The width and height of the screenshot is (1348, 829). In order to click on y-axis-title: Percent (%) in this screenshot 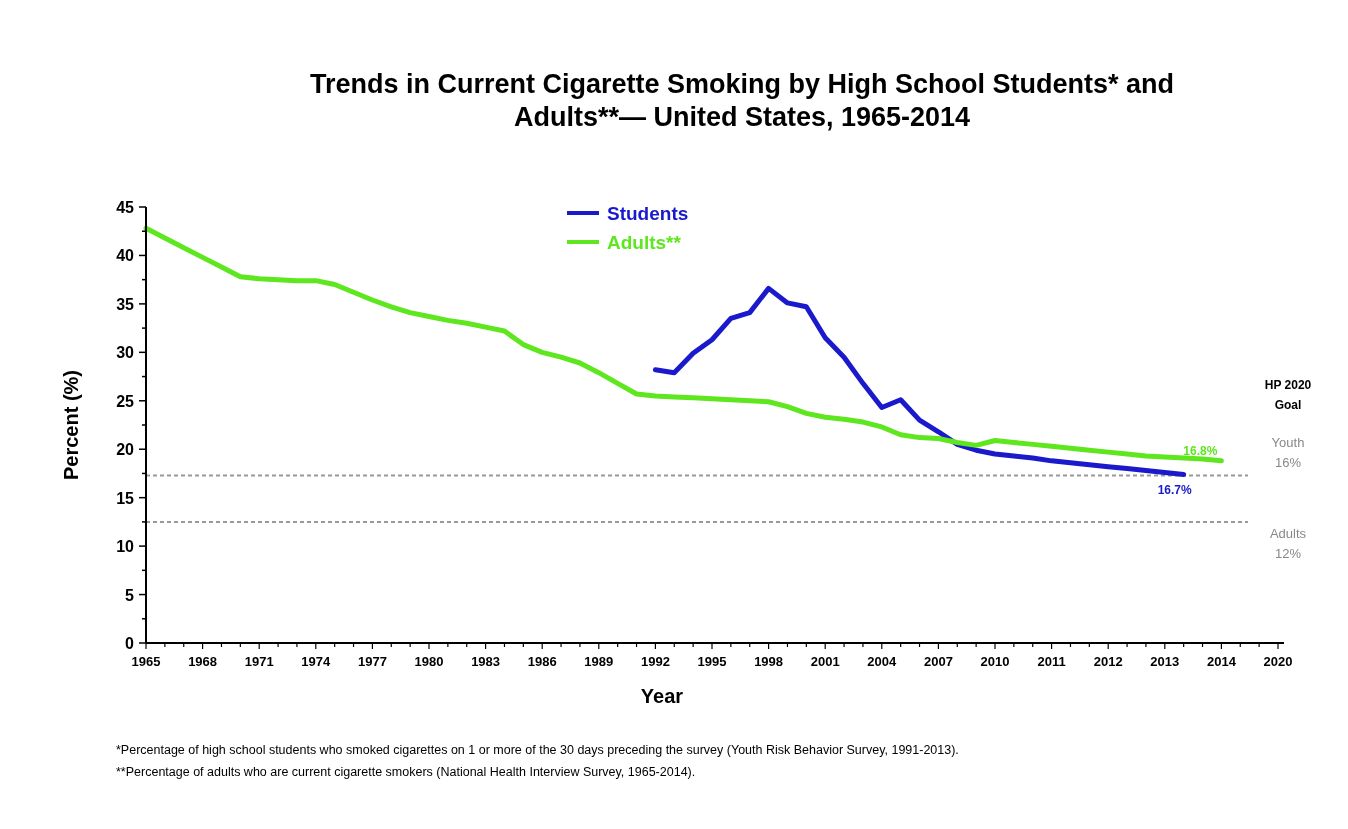, I will do `click(71, 425)`.